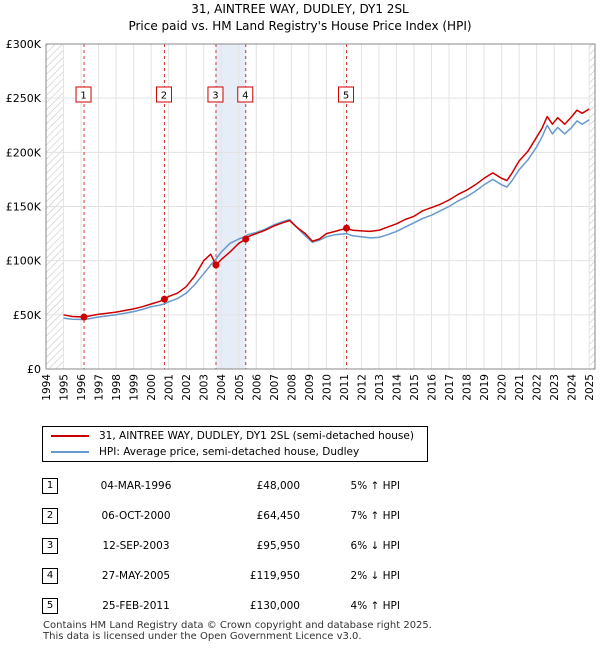  What do you see at coordinates (278, 486) in the screenshot?
I see `transaction-price: £48,000` at bounding box center [278, 486].